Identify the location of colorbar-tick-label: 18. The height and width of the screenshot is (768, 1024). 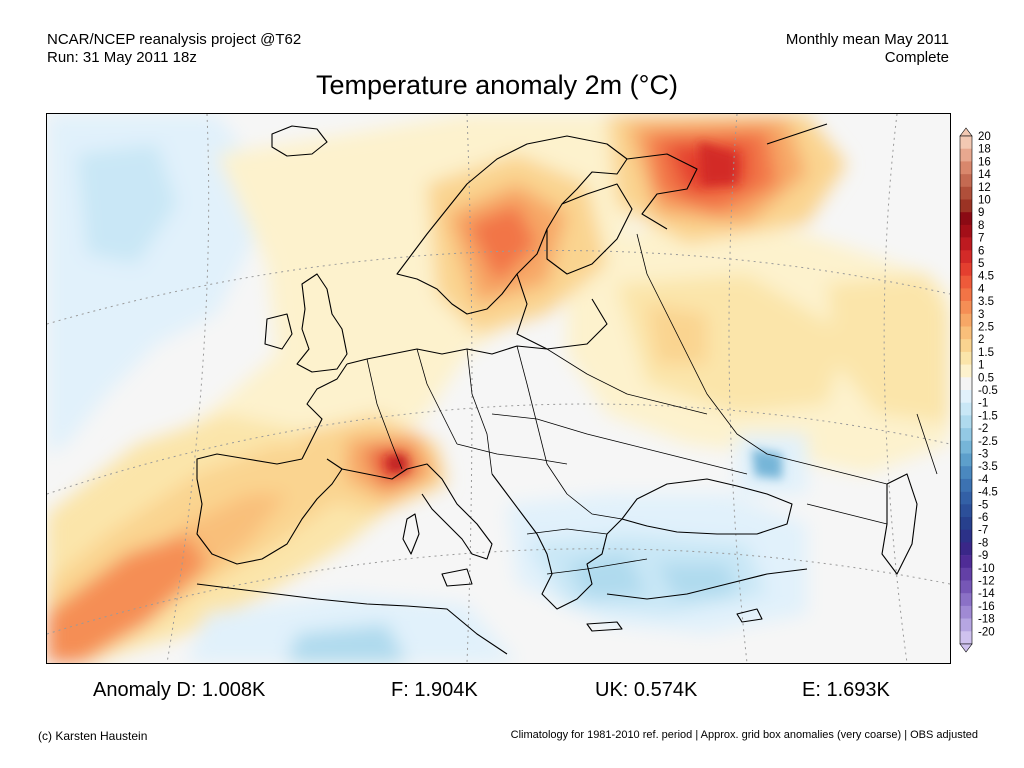
(984, 150).